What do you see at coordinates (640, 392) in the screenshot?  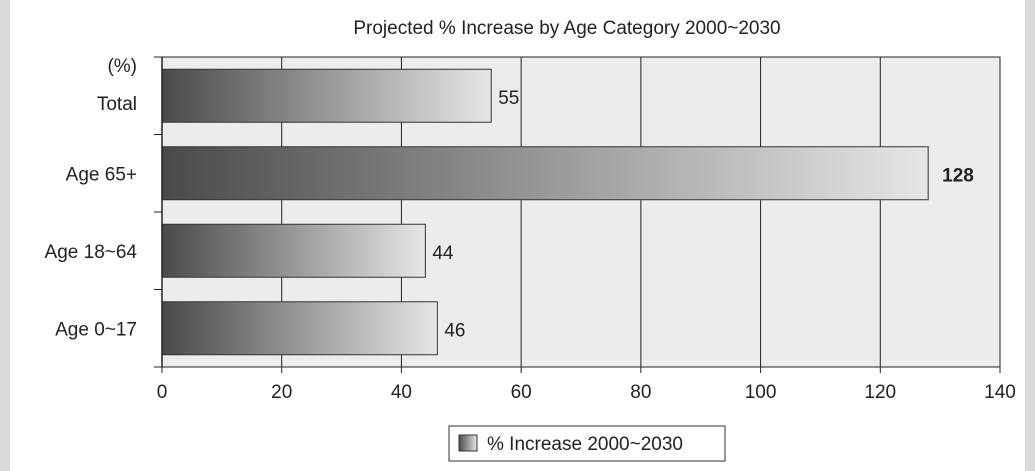 I see `x-tick-label: 80` at bounding box center [640, 392].